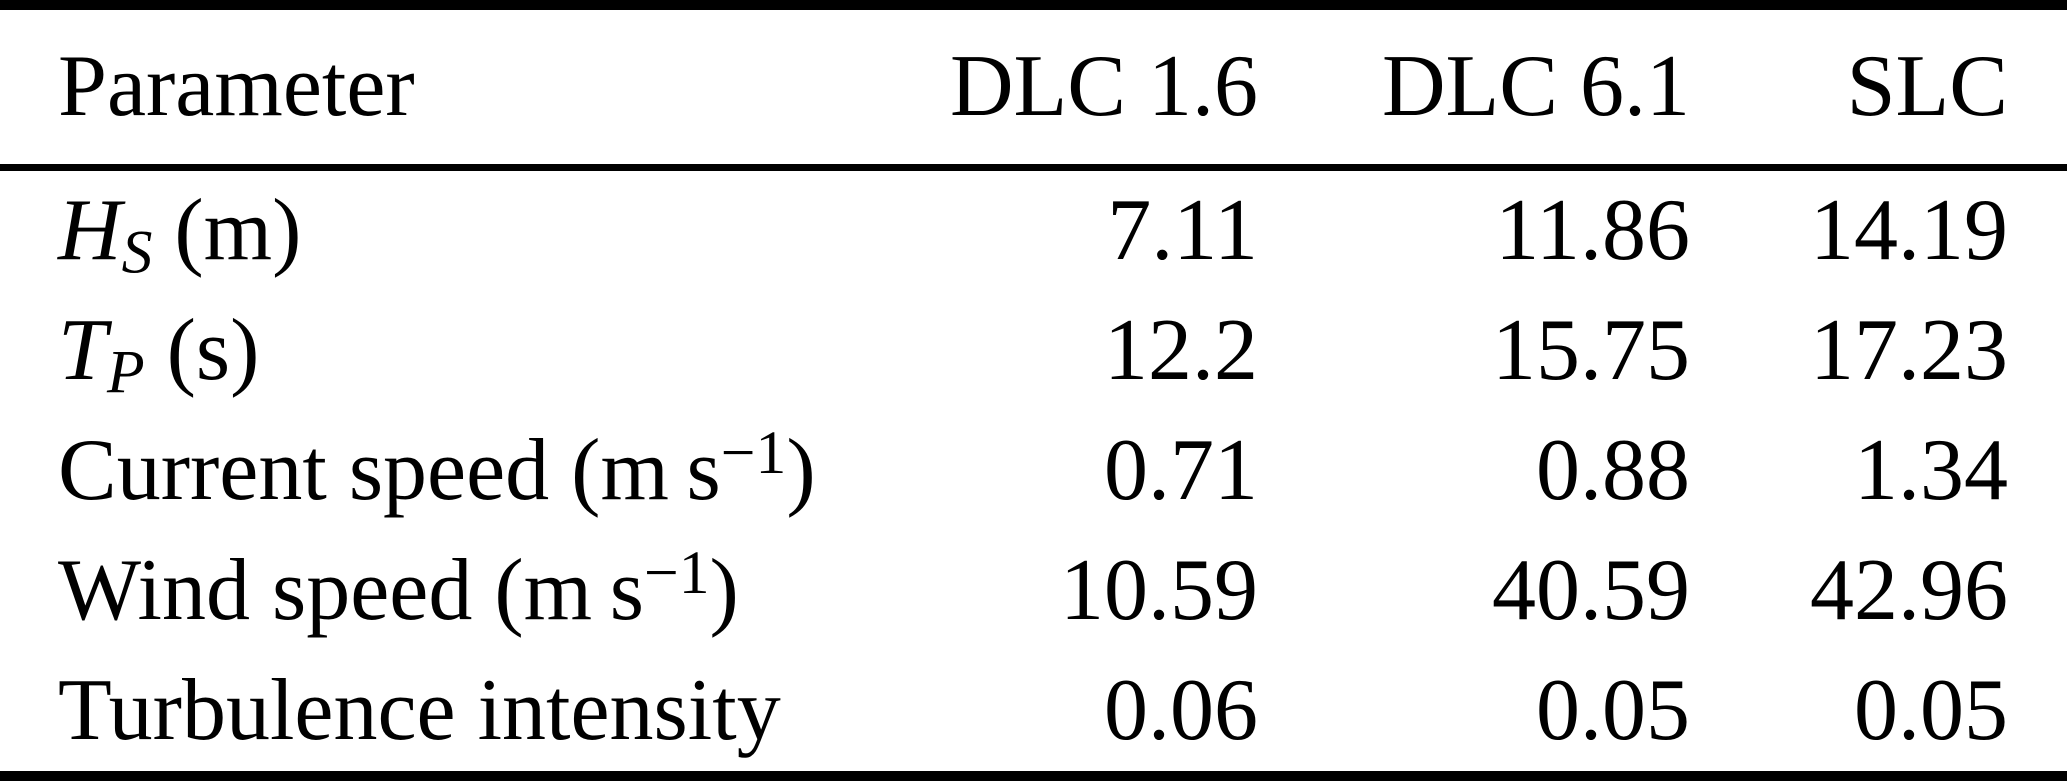 The image size is (2067, 781). What do you see at coordinates (351, 590) in the screenshot?
I see `row-label-text: Wind speed (m s` at bounding box center [351, 590].